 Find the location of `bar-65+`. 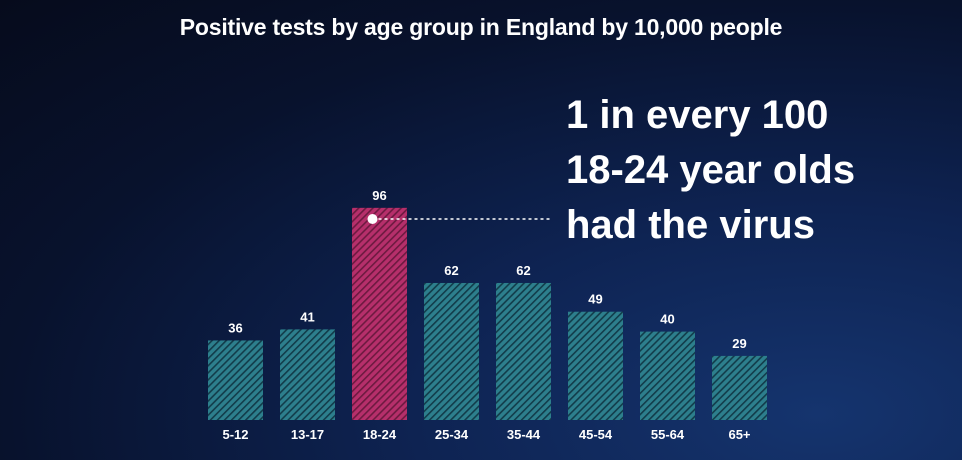

bar-65+ is located at coordinates (739, 387).